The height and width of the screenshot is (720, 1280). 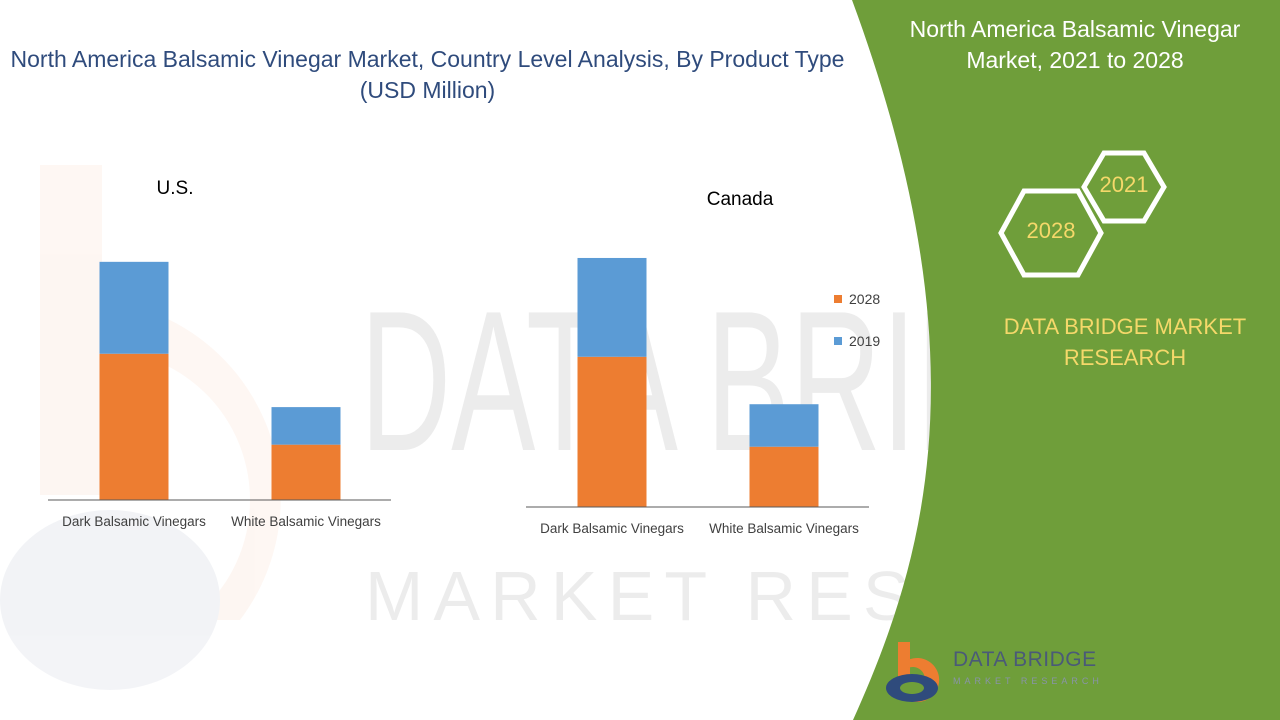 I want to click on logo-subtitle: MARKET RESEARCH, so click(x=1028, y=681).